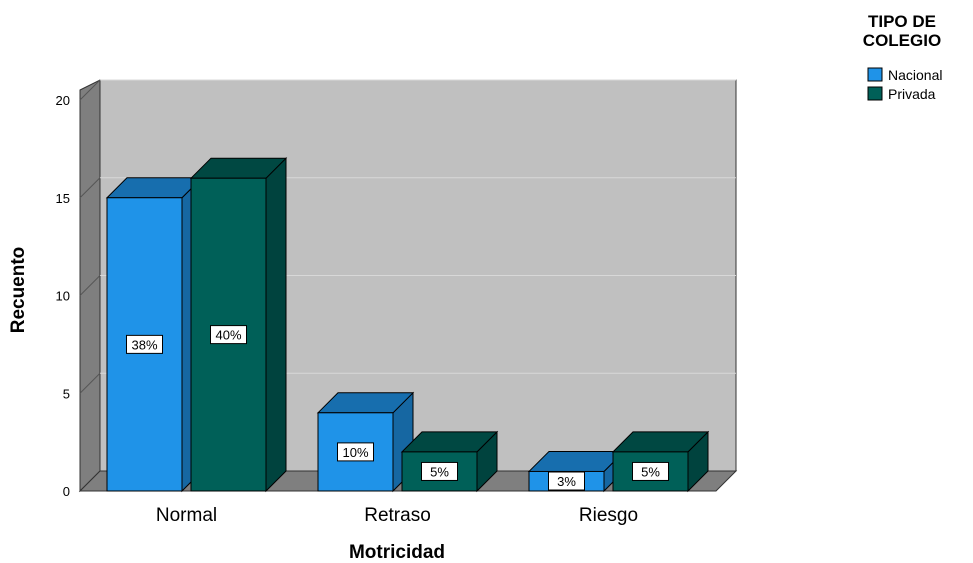 The height and width of the screenshot is (563, 973). I want to click on legend-title-line: TIPO DE, so click(902, 21).